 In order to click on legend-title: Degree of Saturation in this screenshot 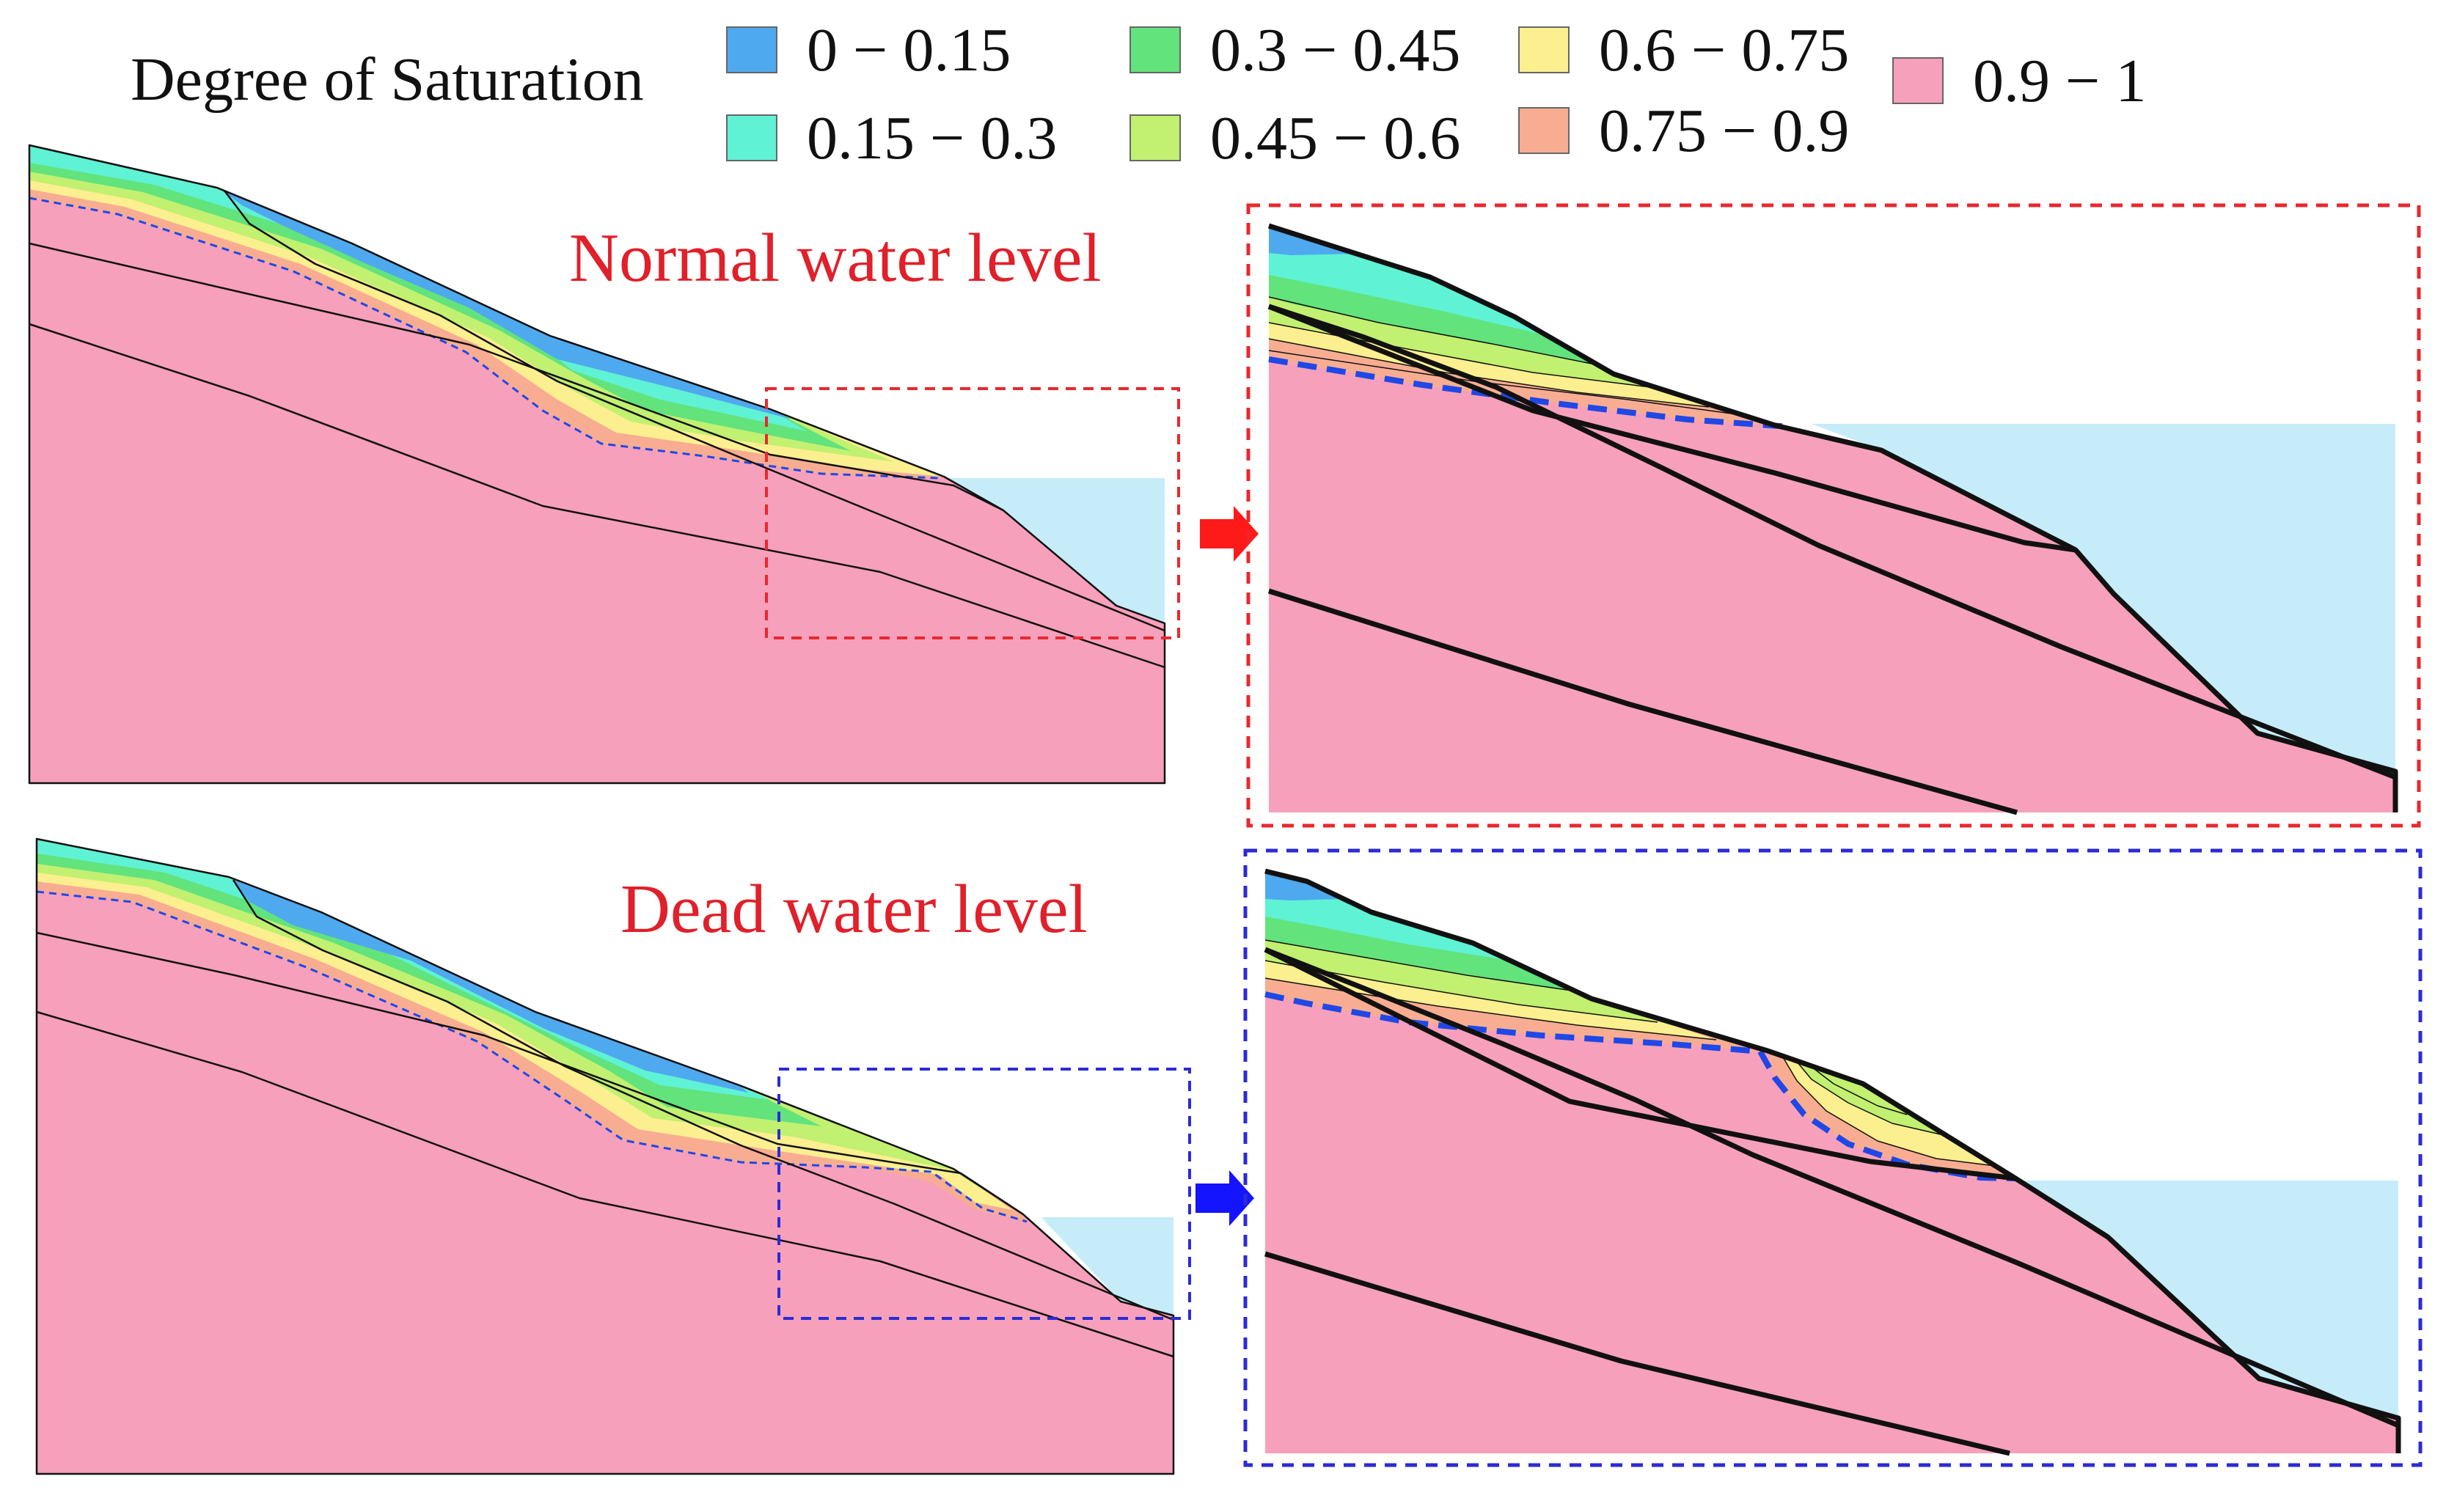, I will do `click(387, 80)`.